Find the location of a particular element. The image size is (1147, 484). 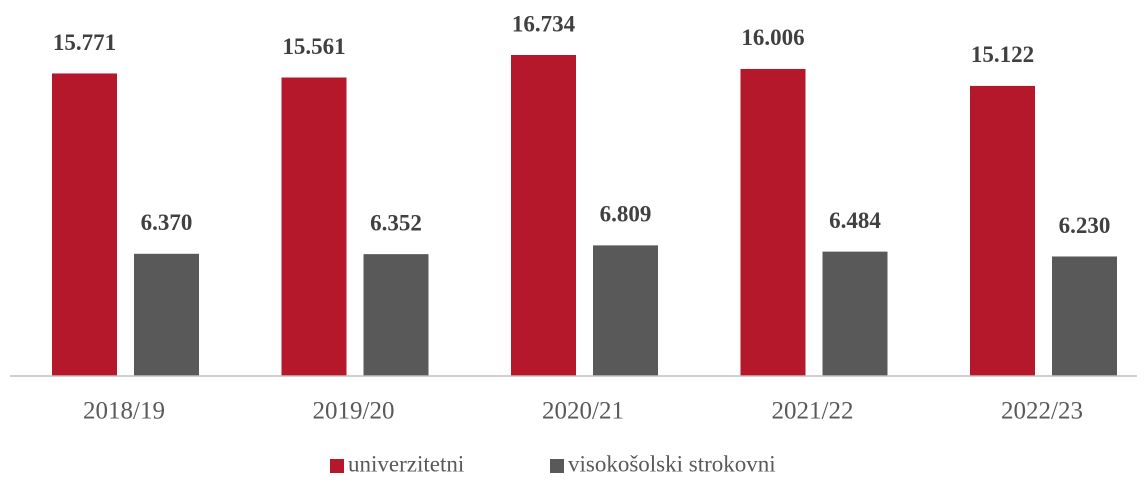

value-label: 6.809 is located at coordinates (626, 214).